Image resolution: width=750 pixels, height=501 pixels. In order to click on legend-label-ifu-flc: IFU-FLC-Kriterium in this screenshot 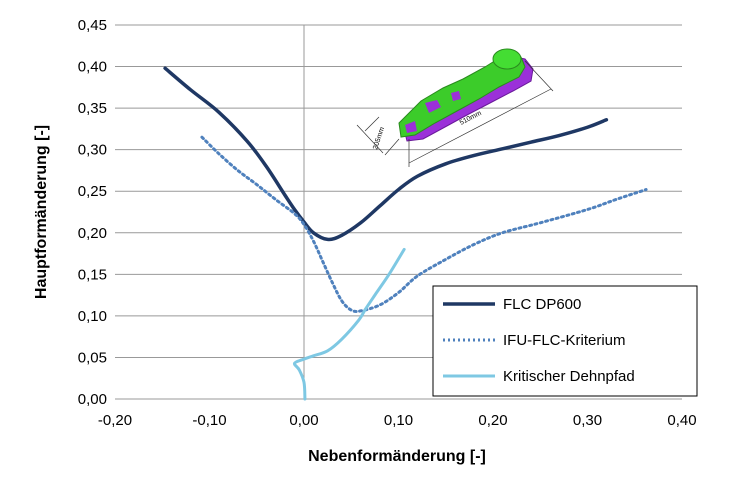, I will do `click(564, 340)`.